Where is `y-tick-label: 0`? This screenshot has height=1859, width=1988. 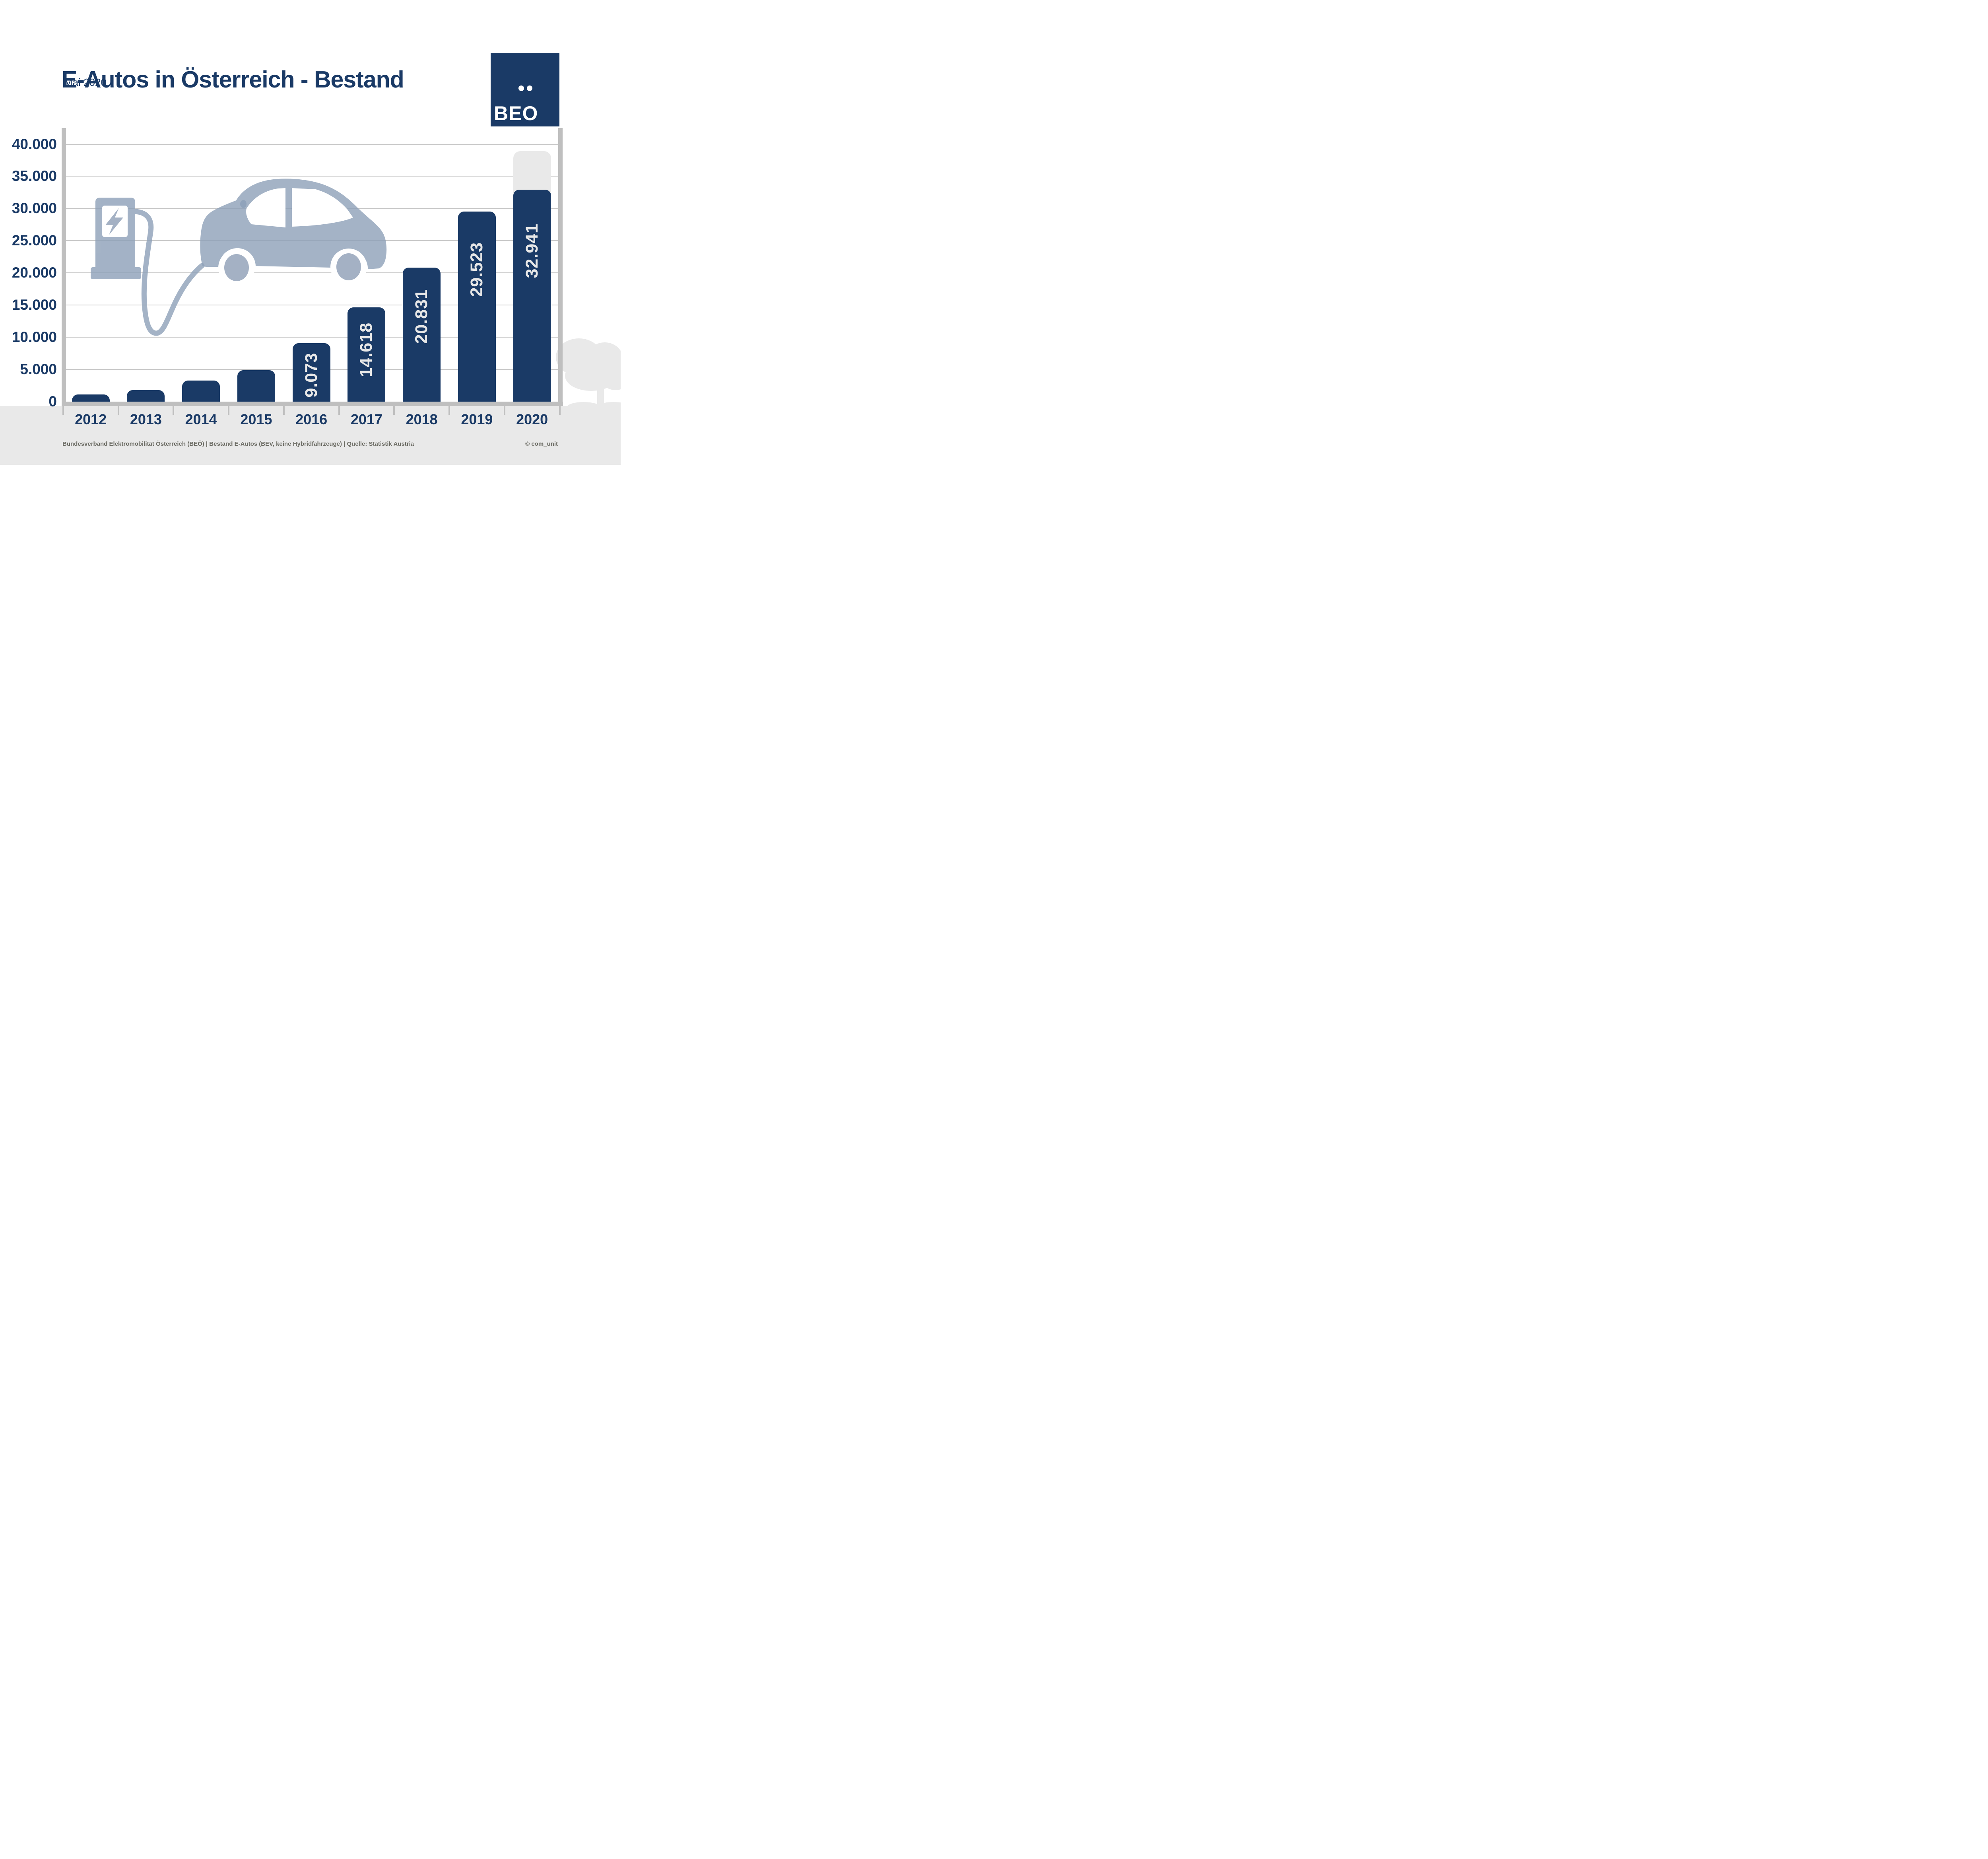 y-tick-label: 0 is located at coordinates (53, 402).